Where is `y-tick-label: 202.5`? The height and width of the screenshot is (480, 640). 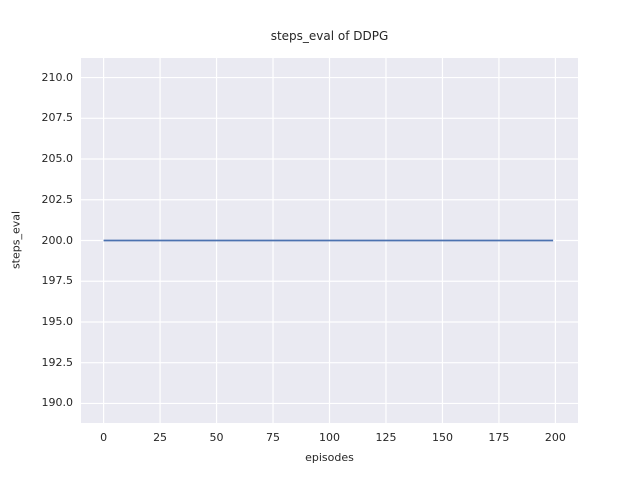
y-tick-label: 202.5 is located at coordinates (57, 199).